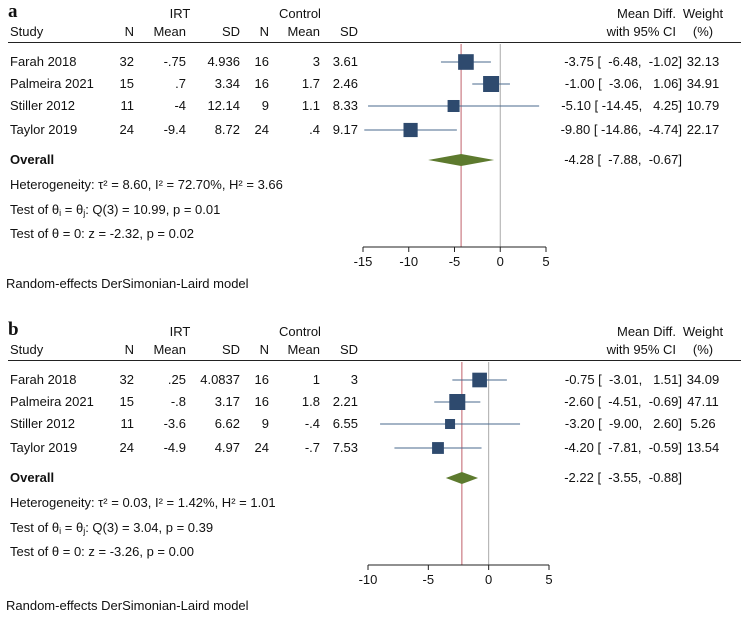 The image size is (749, 618). I want to click on ctrl-sd: 3, so click(354, 379).